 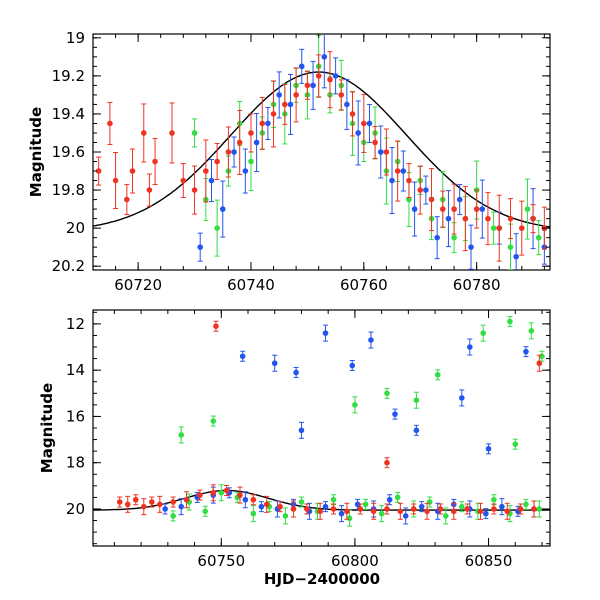 I want to click on y-tick-label: 19.8, so click(x=68, y=190).